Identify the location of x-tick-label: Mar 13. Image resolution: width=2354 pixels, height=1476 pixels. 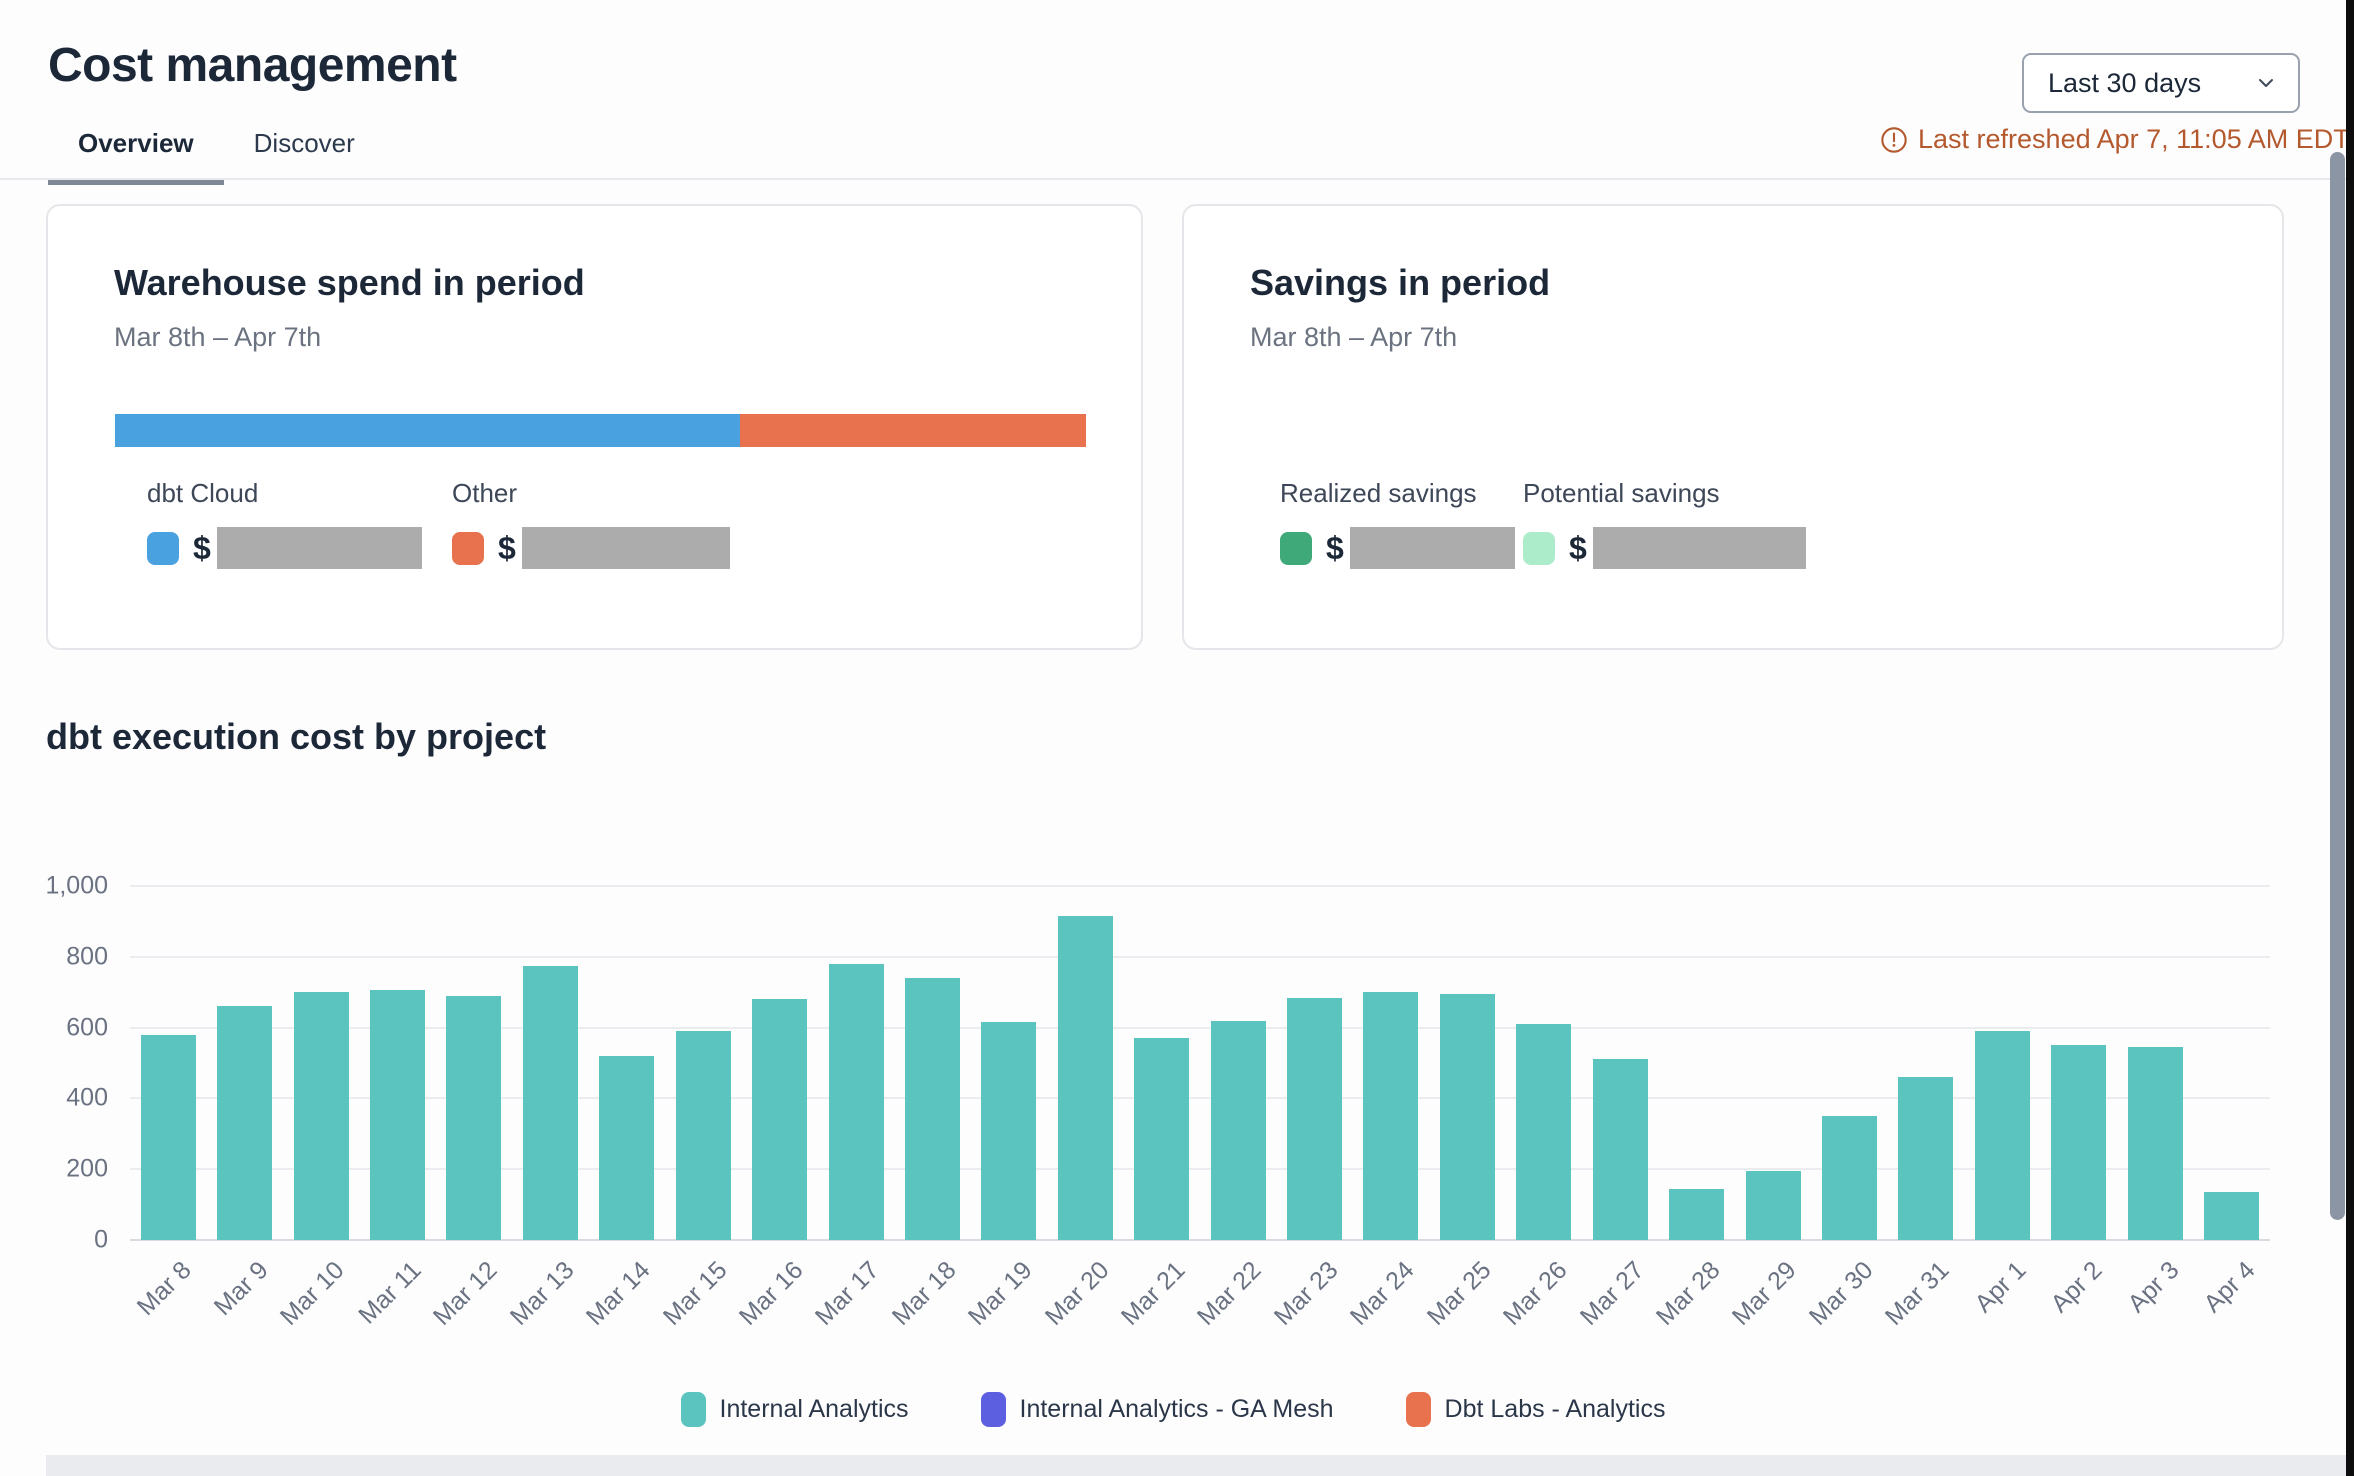
(542, 1293).